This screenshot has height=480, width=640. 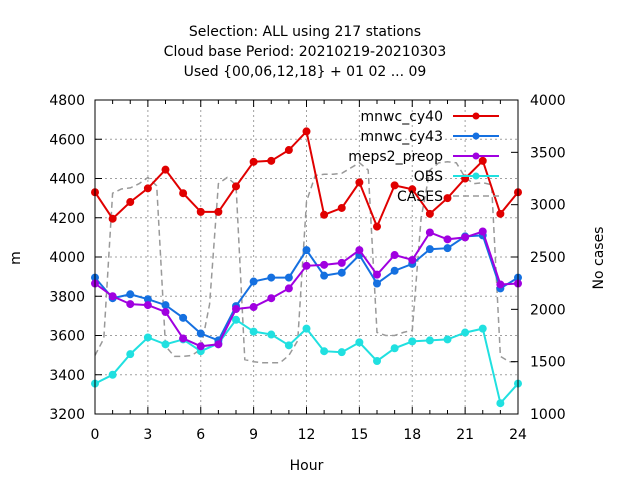 I want to click on title-line: Cloud base Period: 20210219-20210303, so click(x=305, y=52).